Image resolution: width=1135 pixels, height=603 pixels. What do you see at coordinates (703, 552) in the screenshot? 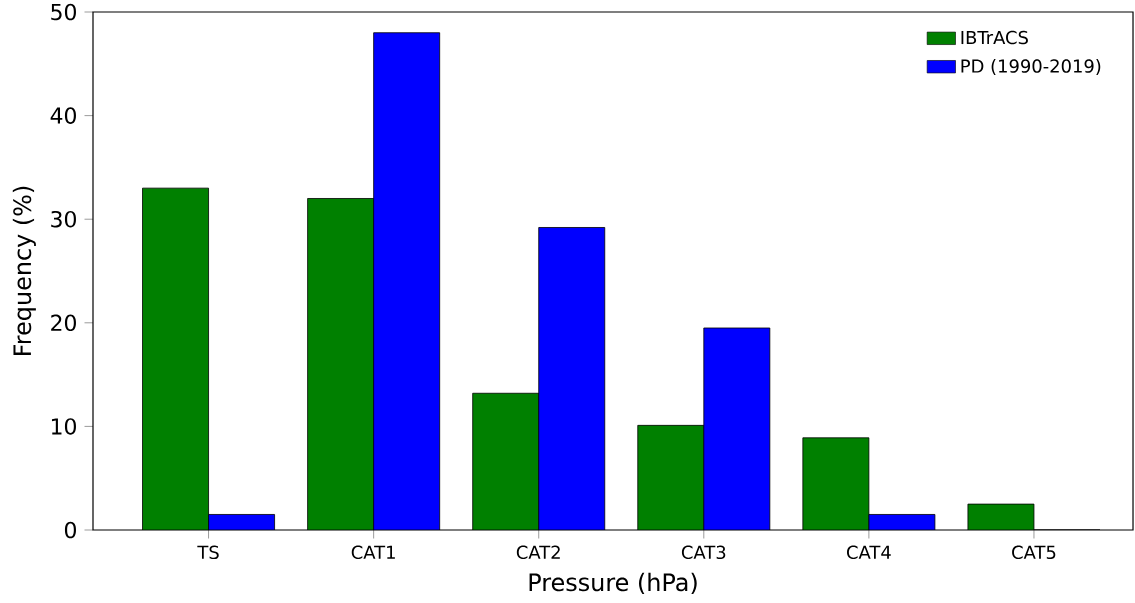
I see `x-tick-label: CAT3` at bounding box center [703, 552].